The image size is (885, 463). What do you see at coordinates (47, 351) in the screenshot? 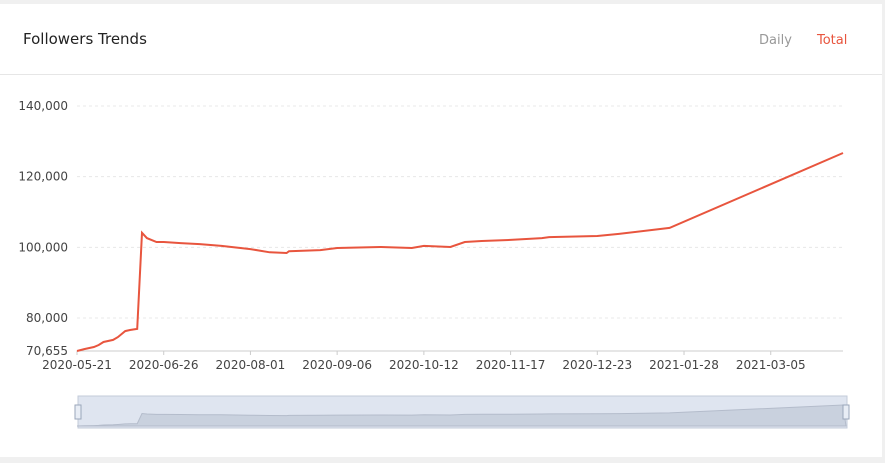
I see `y-tick-label: 70,655` at bounding box center [47, 351].